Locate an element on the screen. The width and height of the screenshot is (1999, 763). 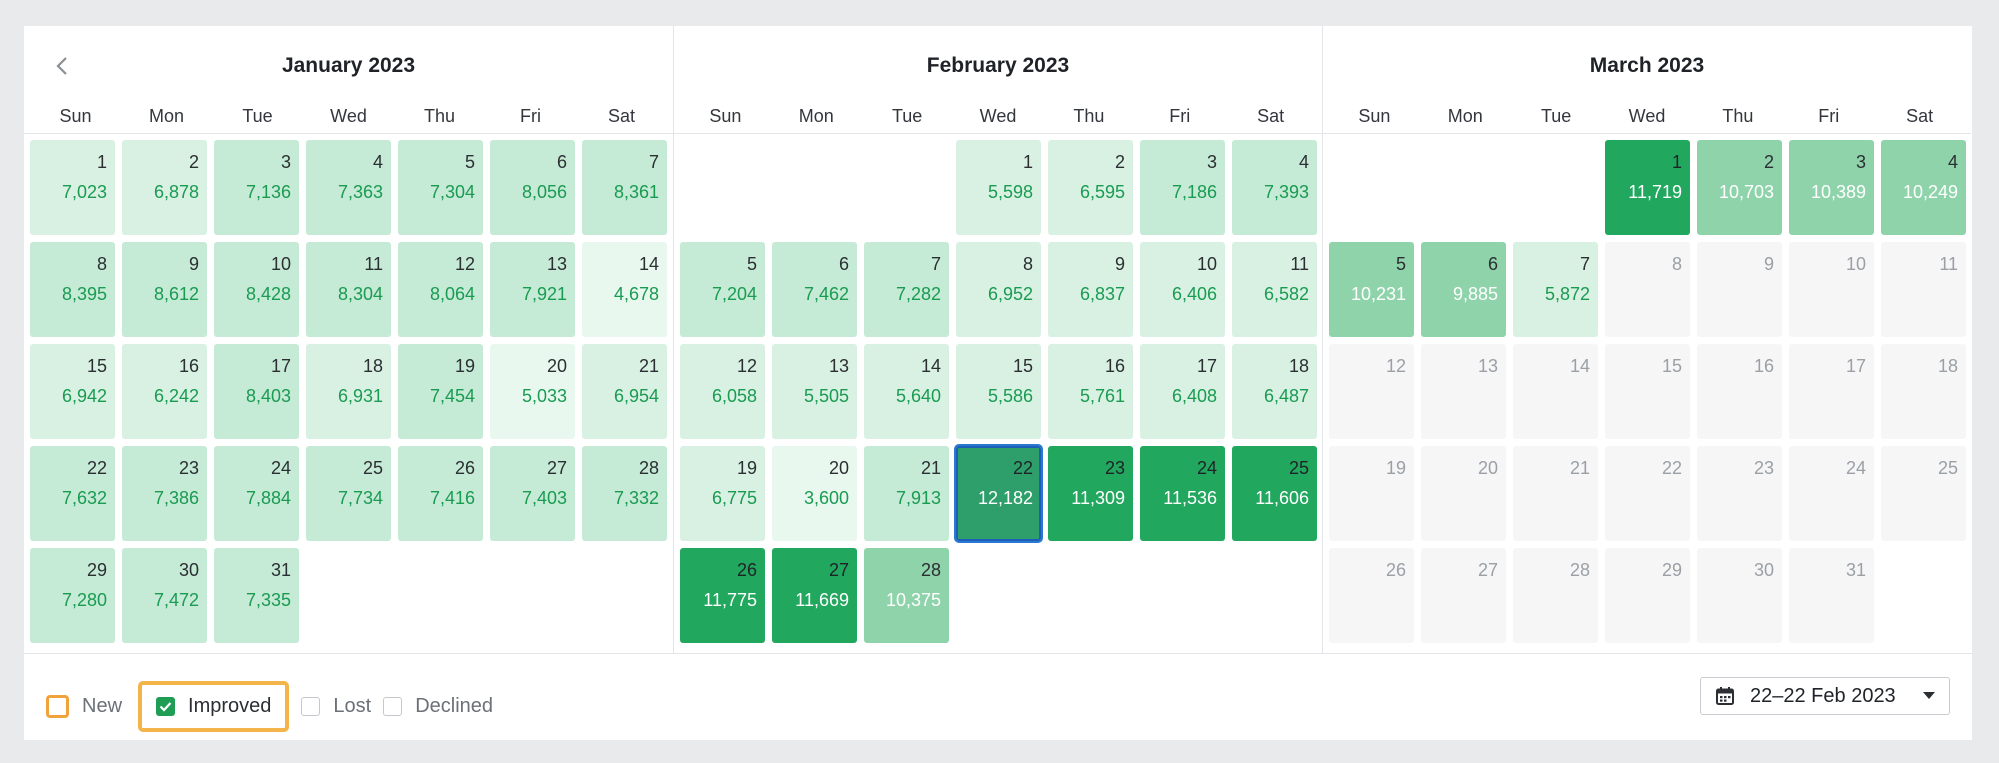
day-cell: 3 7,186 is located at coordinates (1182, 187).